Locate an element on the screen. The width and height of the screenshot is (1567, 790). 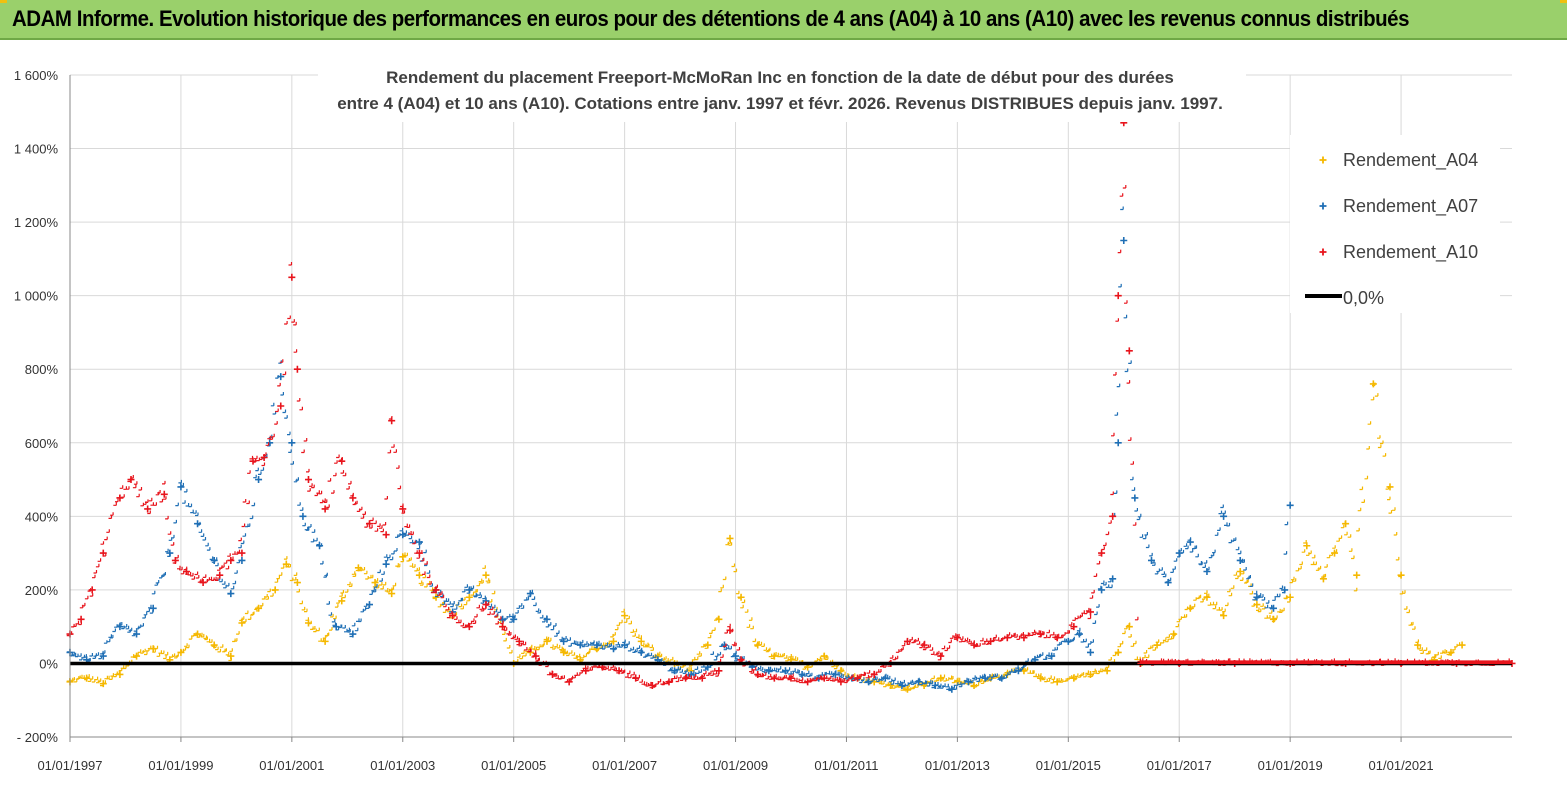
legend-label: Rendement_A10 is located at coordinates (1410, 252).